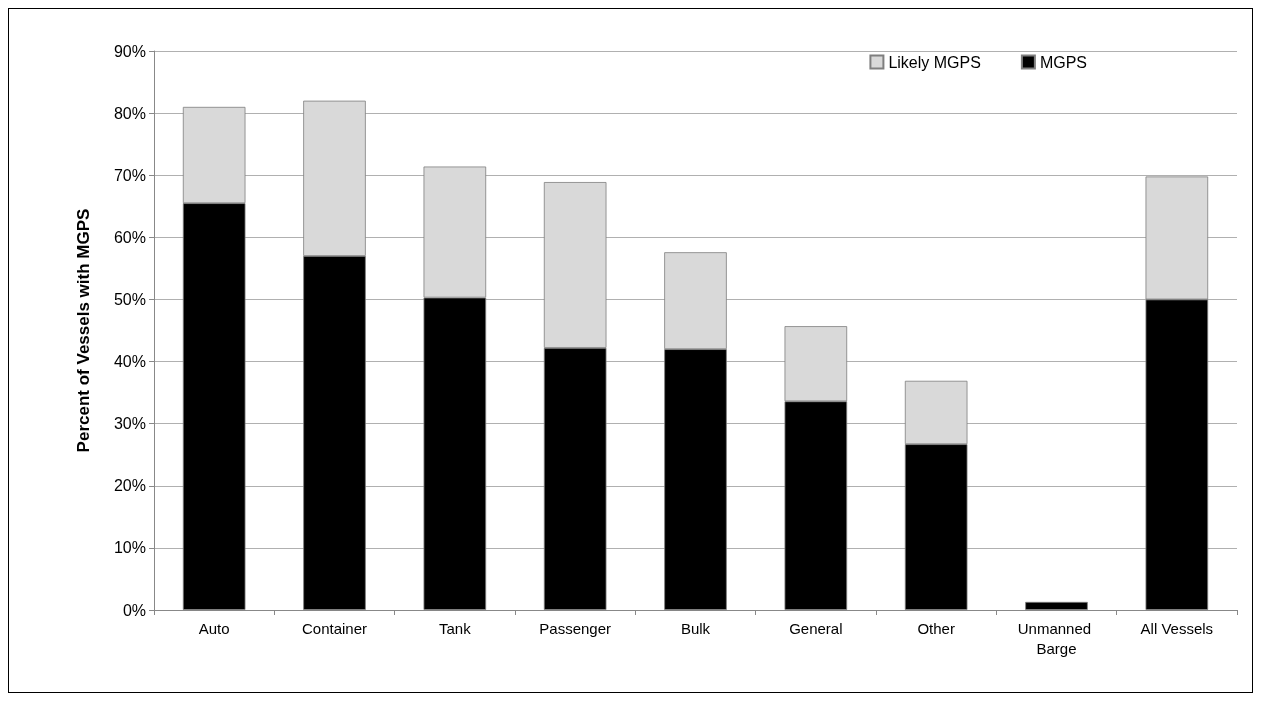 The width and height of the screenshot is (1265, 705). I want to click on y-tick-label: 80%, so click(129, 113).